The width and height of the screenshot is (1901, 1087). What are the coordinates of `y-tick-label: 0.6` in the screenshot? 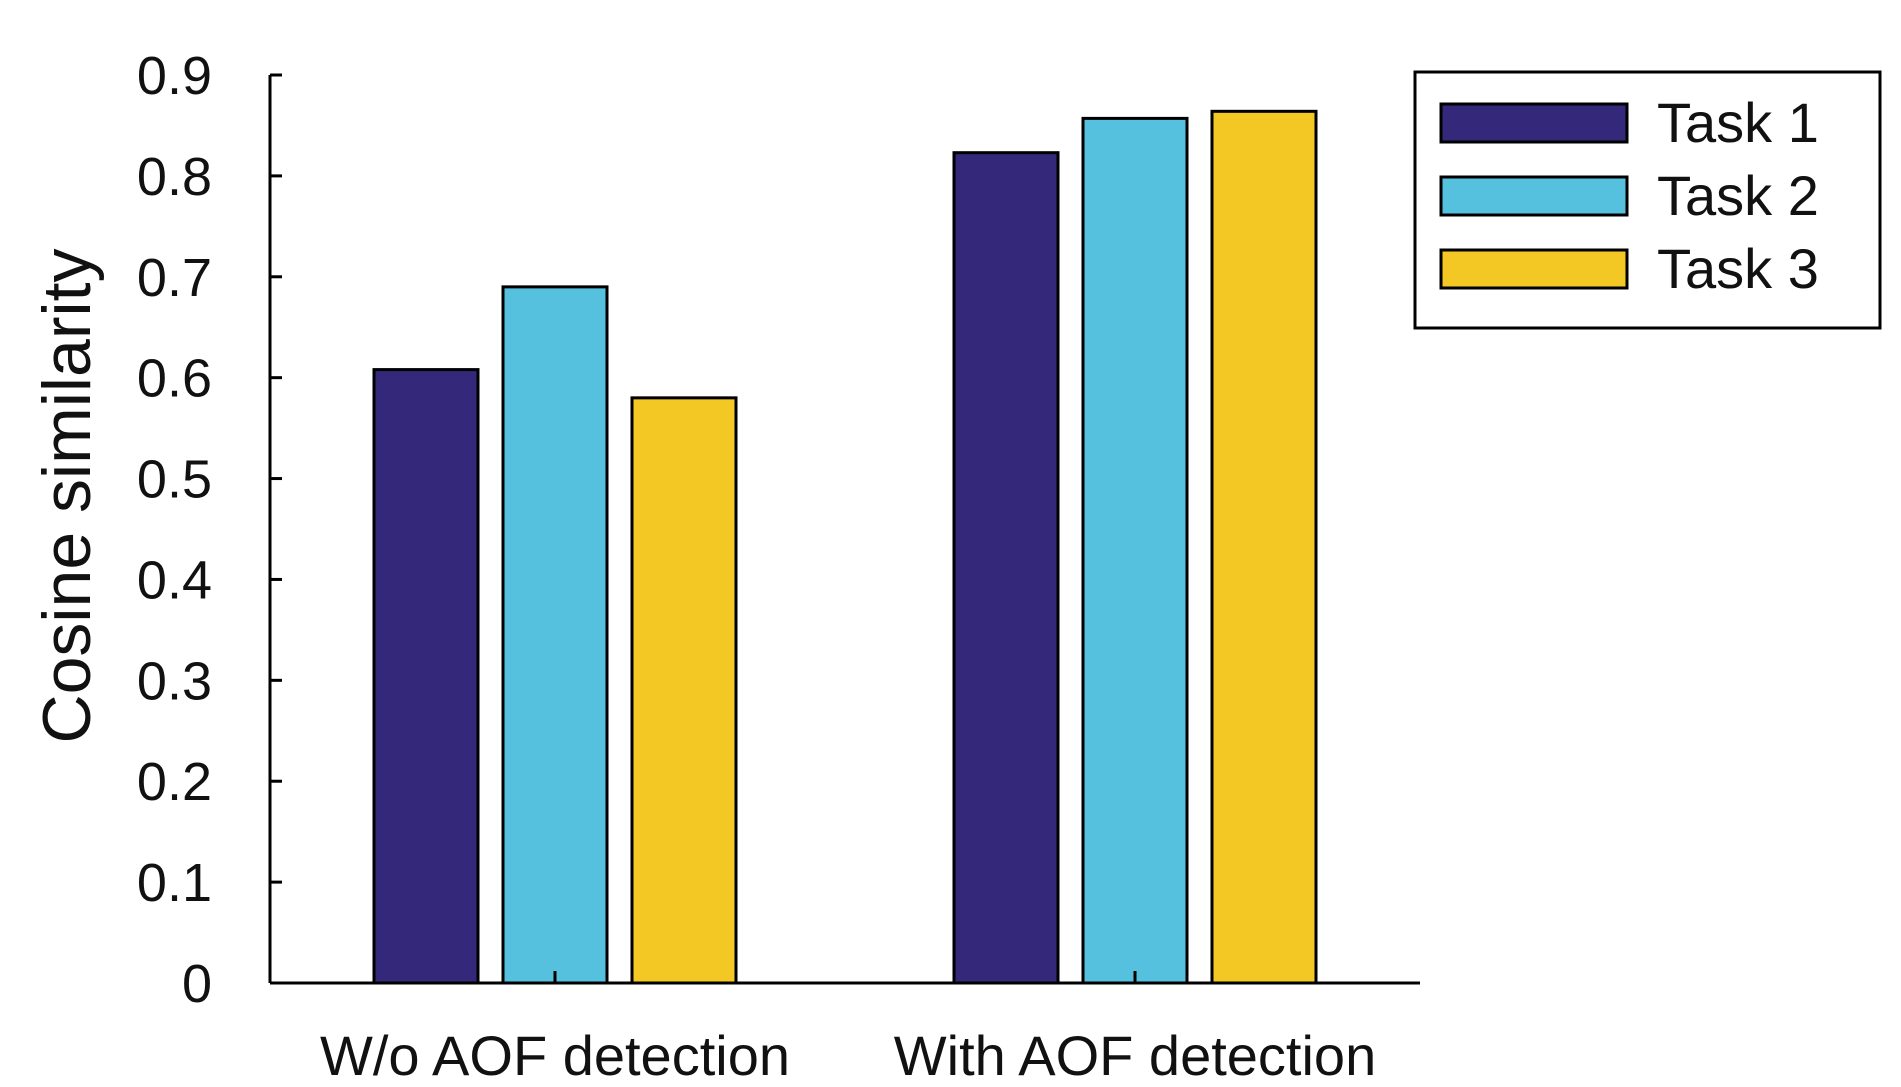 It's located at (174, 379).